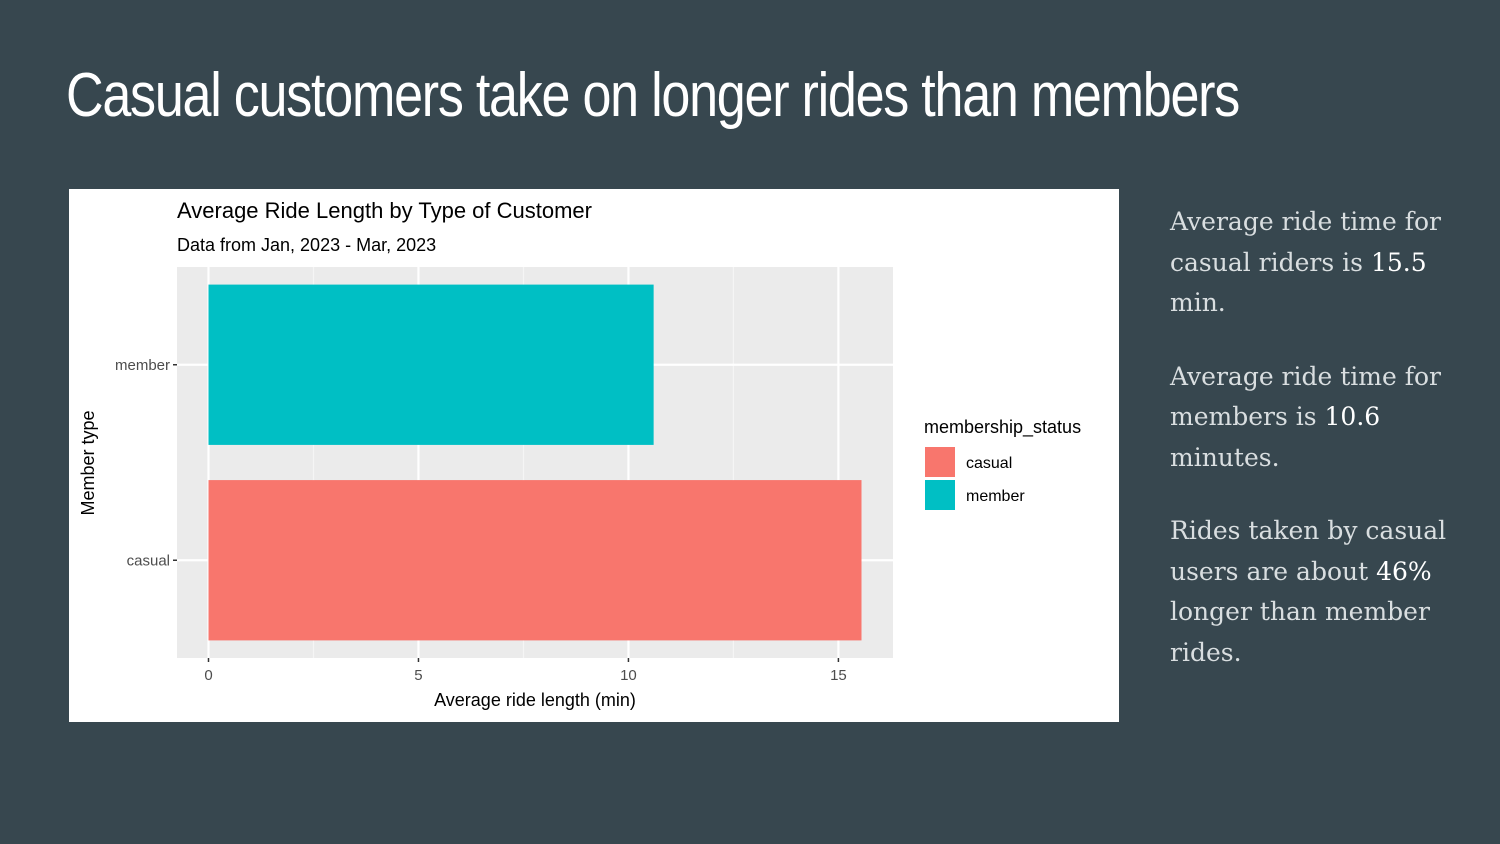 The width and height of the screenshot is (1500, 844). What do you see at coordinates (940, 462) in the screenshot?
I see `legend-key-casual` at bounding box center [940, 462].